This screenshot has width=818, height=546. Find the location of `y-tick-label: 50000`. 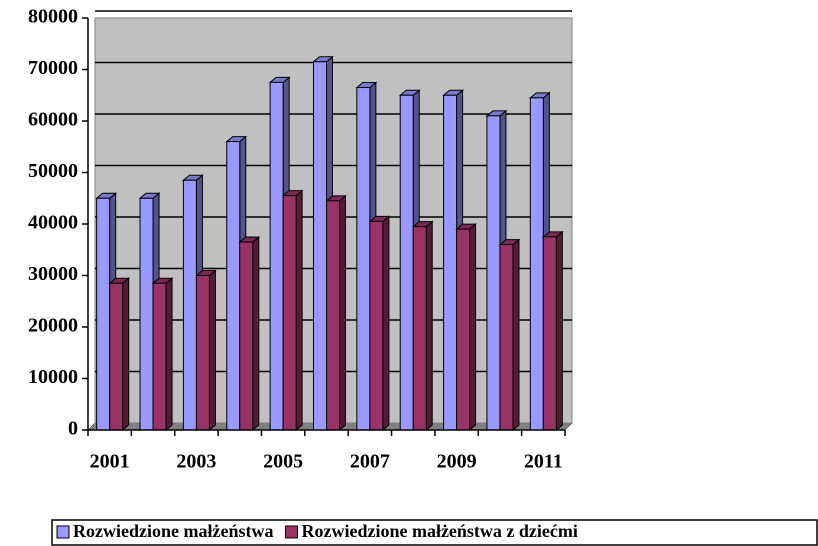

y-tick-label: 50000 is located at coordinates (53, 171).